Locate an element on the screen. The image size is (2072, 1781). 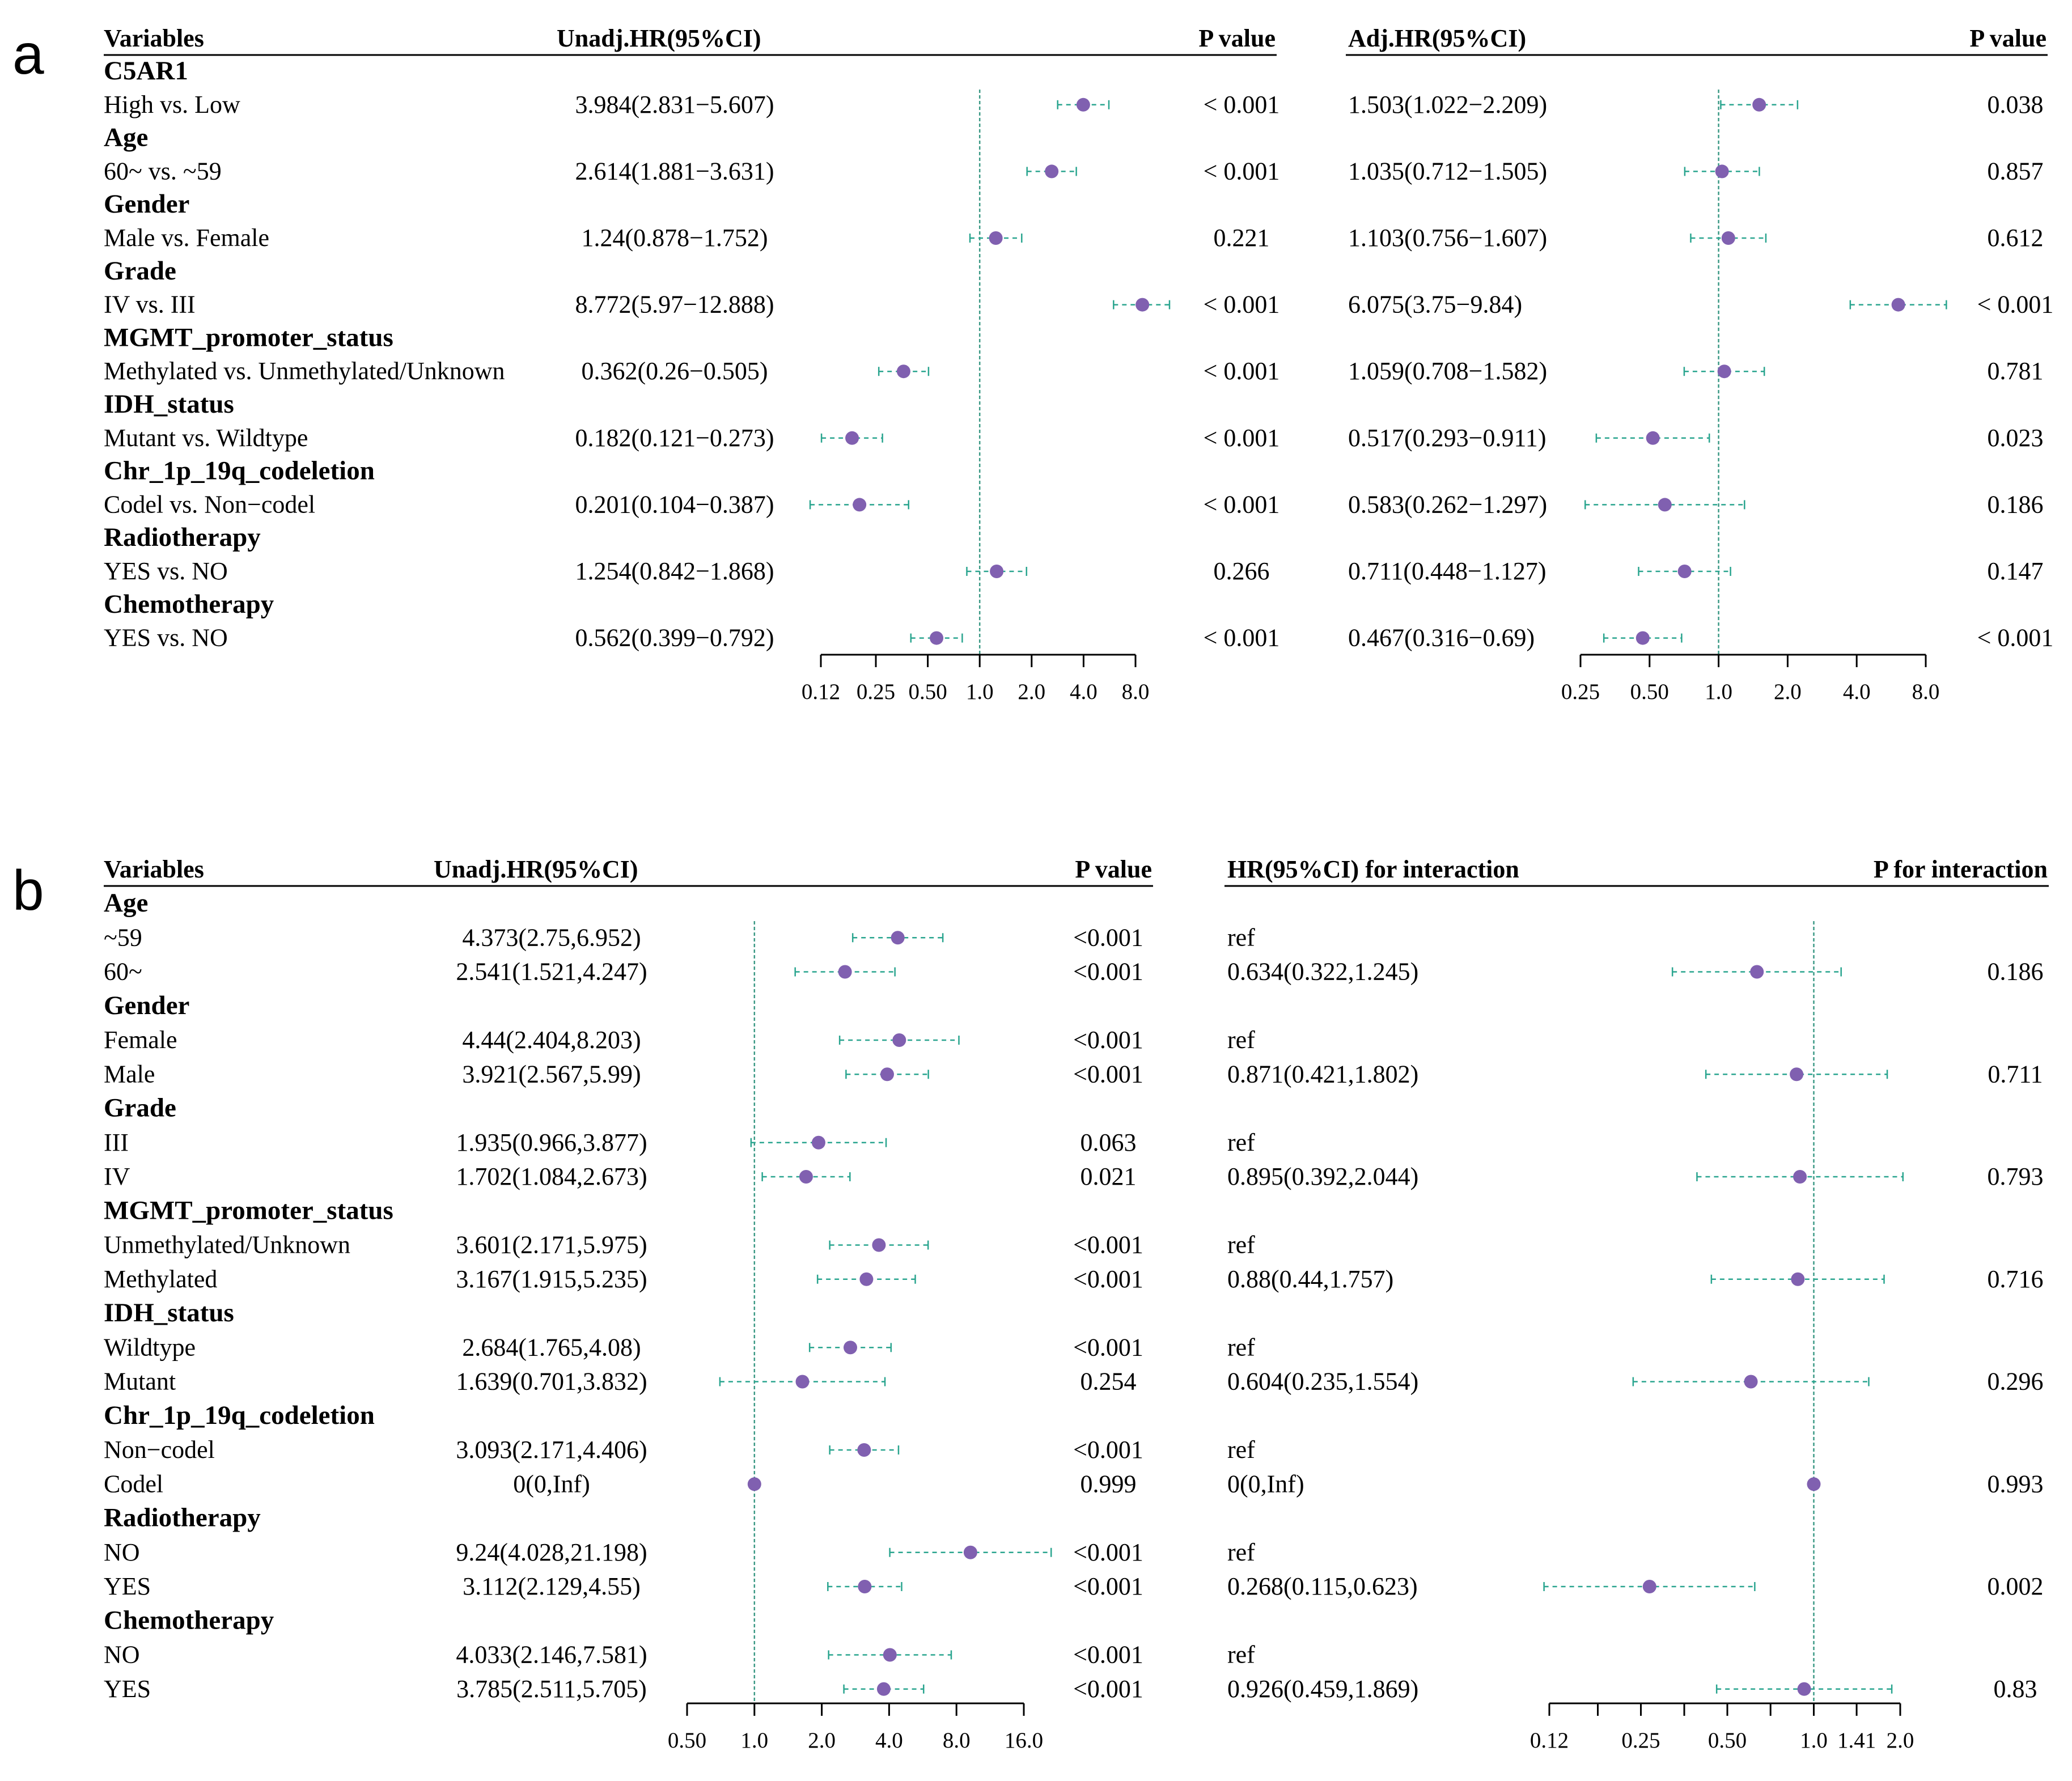
adj-hr-value: 0.711(0.448−1.127) is located at coordinates (1447, 571).